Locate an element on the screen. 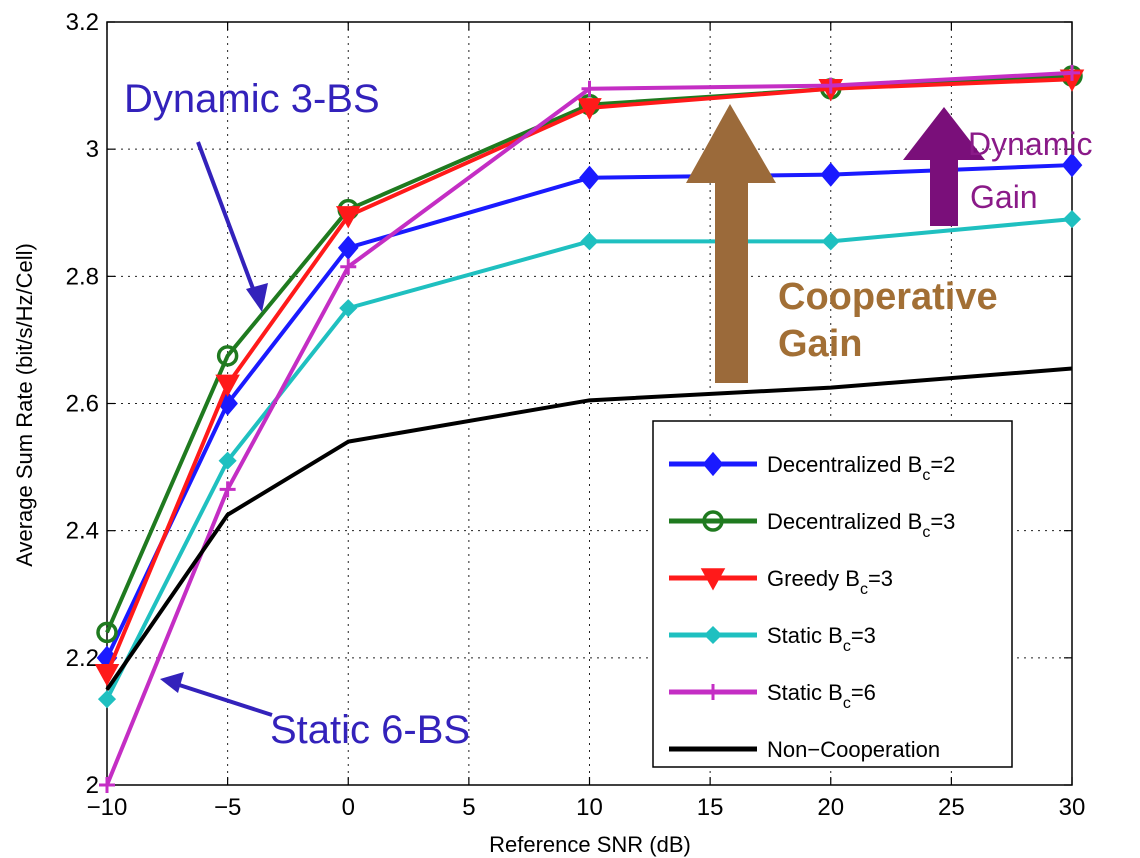  x-tick-label: 25 is located at coordinates (951, 807).